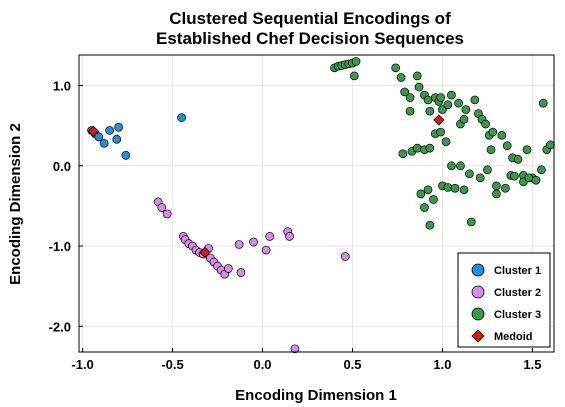  Describe the element at coordinates (15, 204) in the screenshot. I see `y-axis-label: Encoding Dimension 2` at that location.